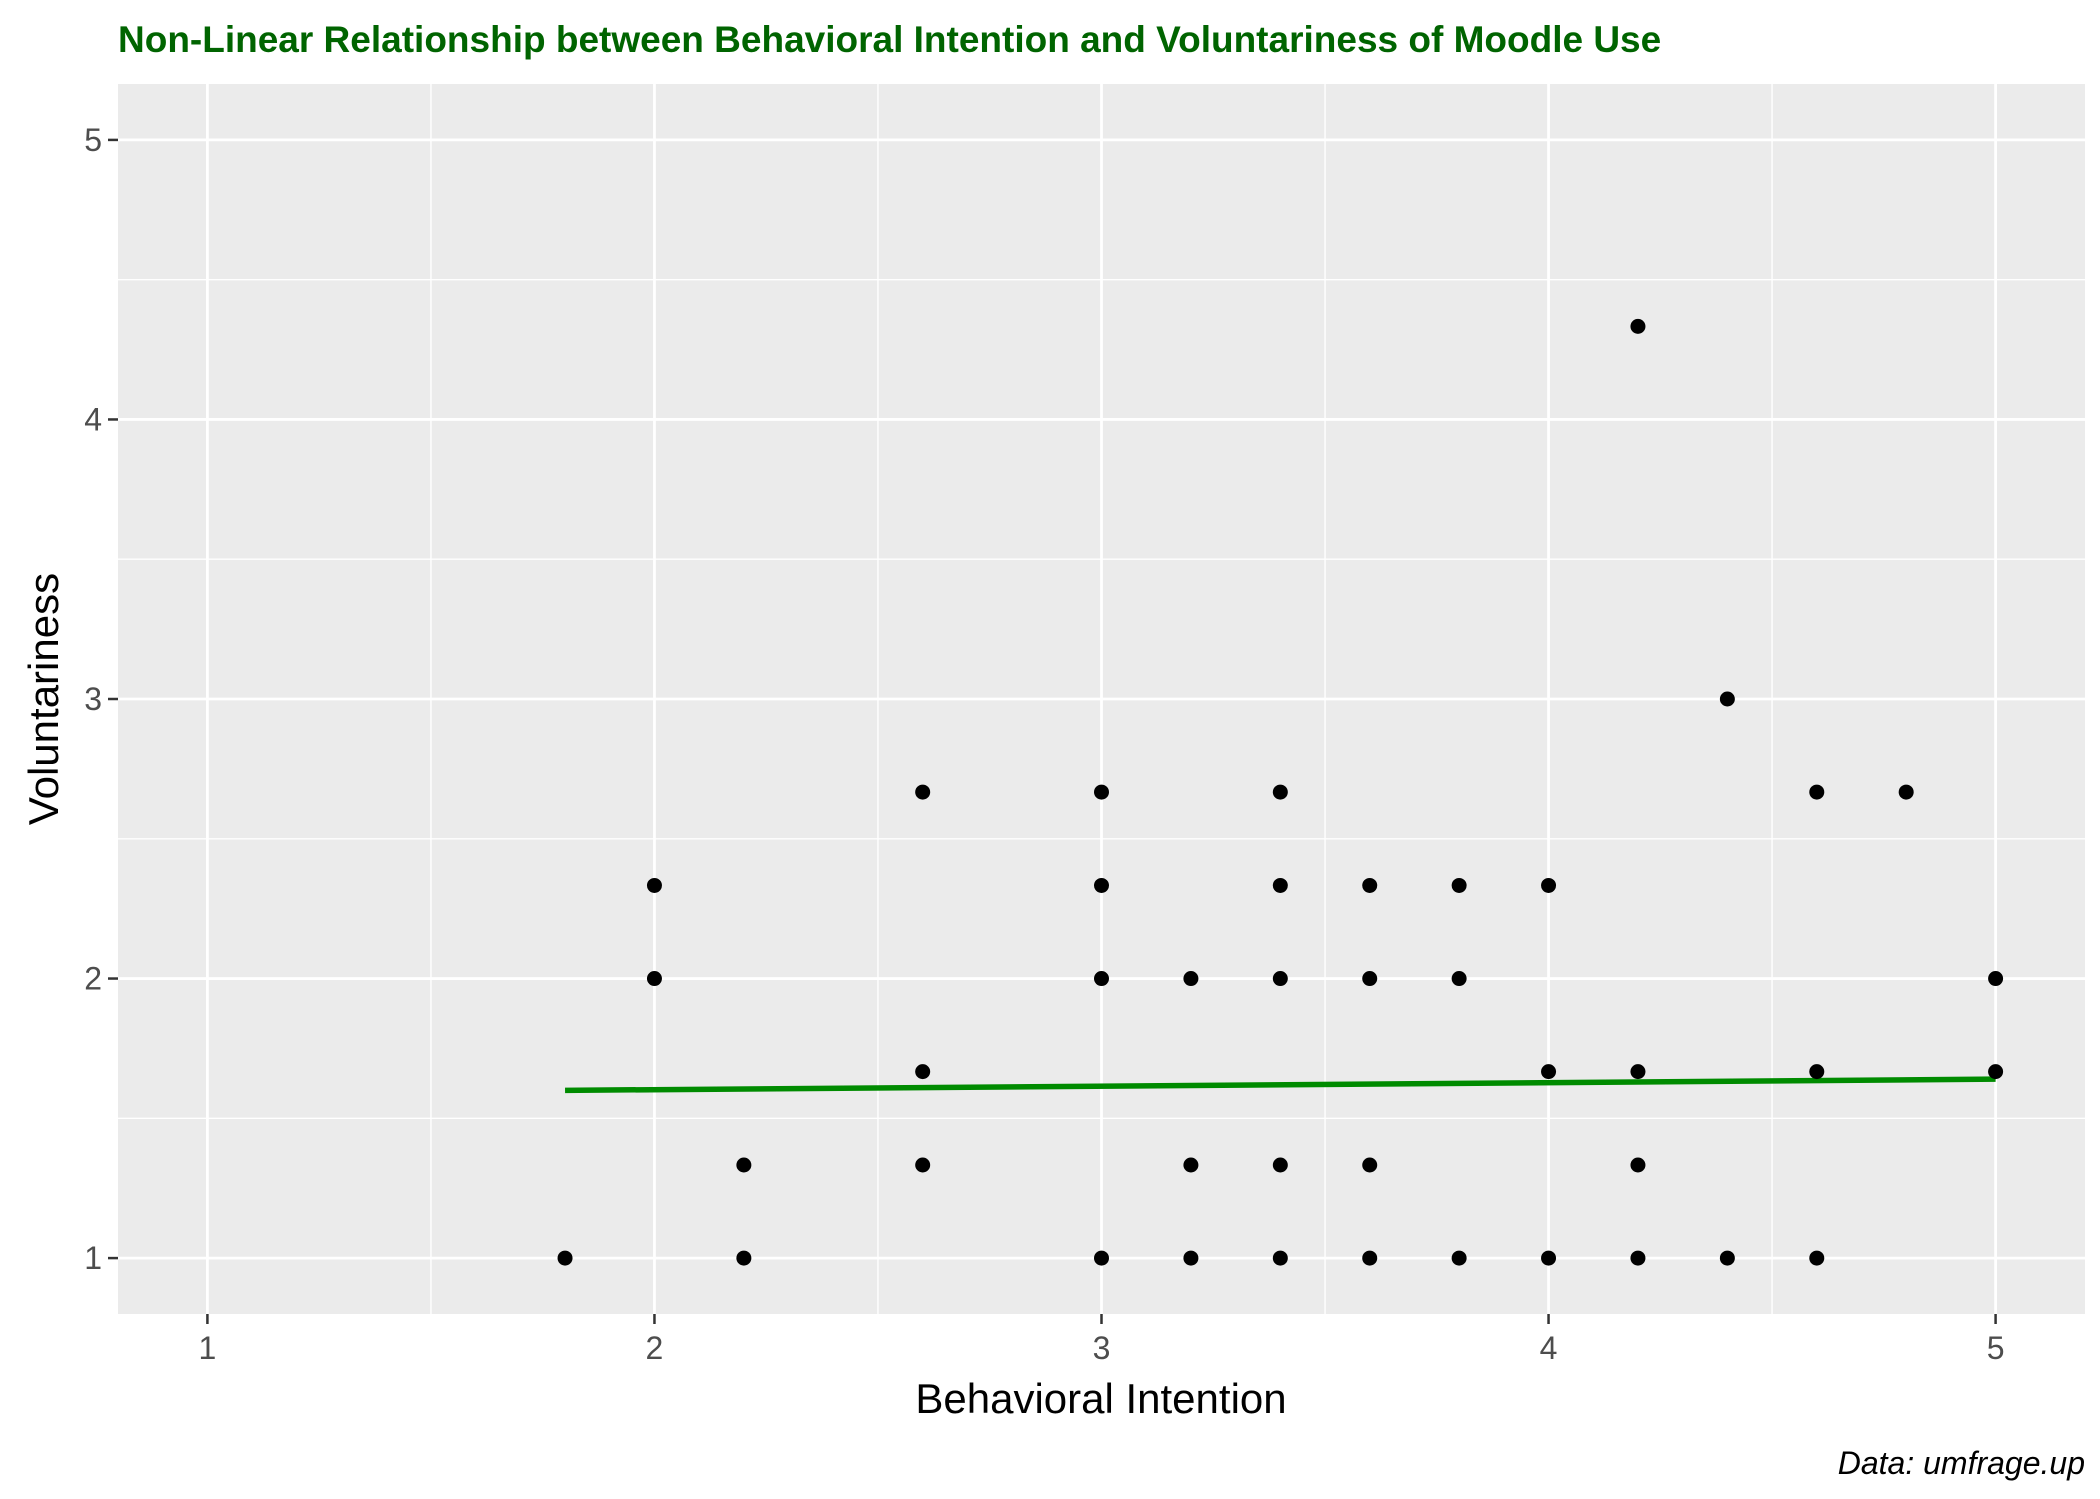  I want to click on trend-line-layer, so click(1280, 1085).